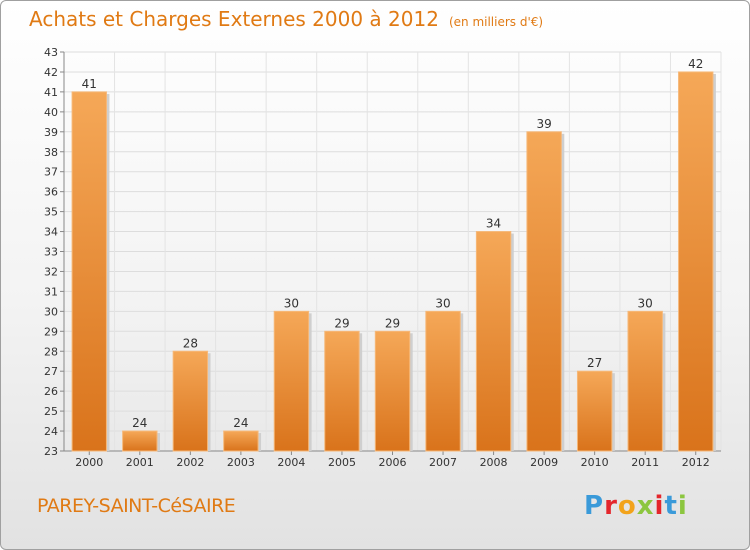 The image size is (750, 550). I want to click on logo-letter: o, so click(627, 506).